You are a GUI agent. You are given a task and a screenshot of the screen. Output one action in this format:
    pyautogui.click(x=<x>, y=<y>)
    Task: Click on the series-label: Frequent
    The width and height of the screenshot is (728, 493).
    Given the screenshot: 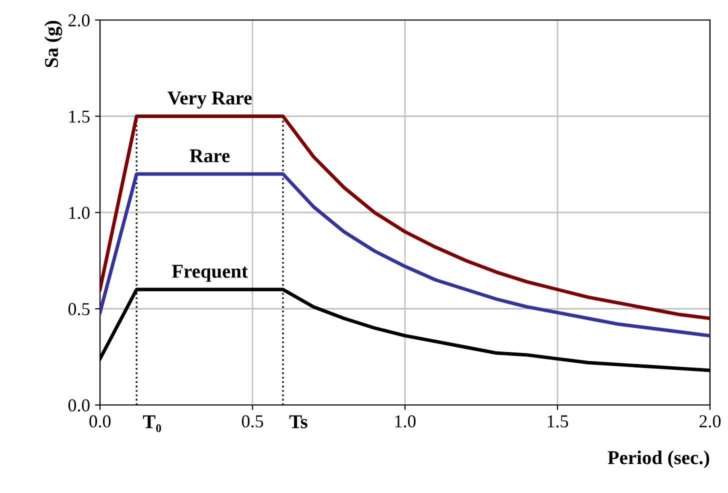 What is the action you would take?
    pyautogui.click(x=210, y=273)
    